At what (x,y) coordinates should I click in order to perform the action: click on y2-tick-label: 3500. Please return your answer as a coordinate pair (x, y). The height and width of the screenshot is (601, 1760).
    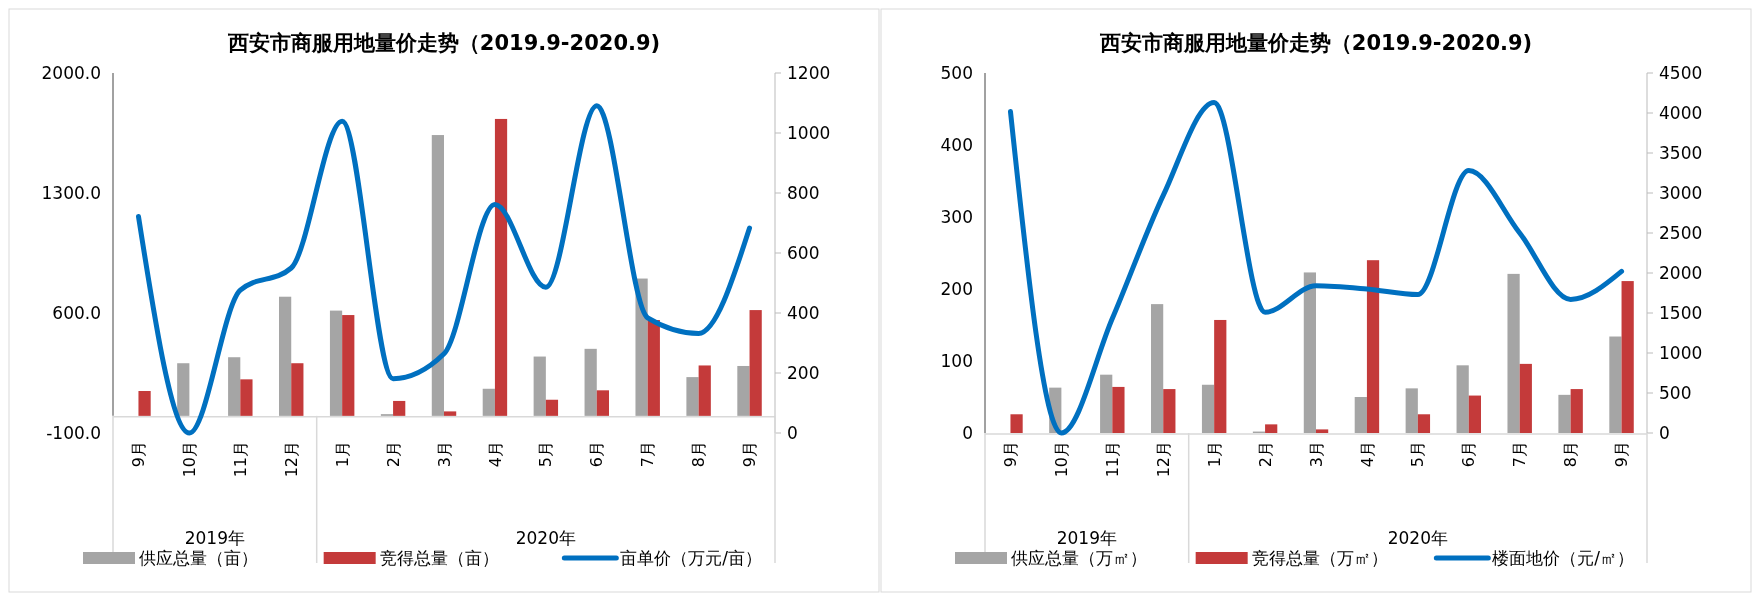
    Looking at the image, I should click on (1681, 152).